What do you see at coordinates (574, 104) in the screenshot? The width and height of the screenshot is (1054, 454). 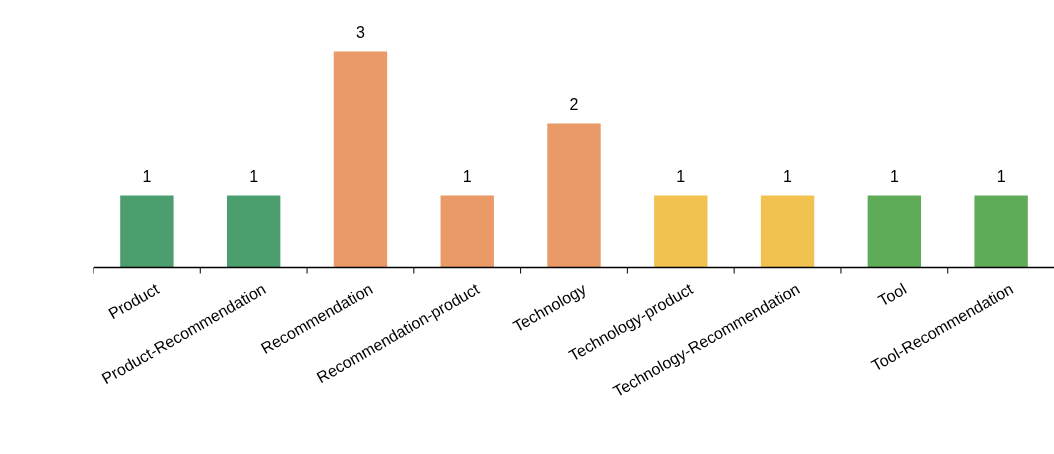 I see `data-label: 2` at bounding box center [574, 104].